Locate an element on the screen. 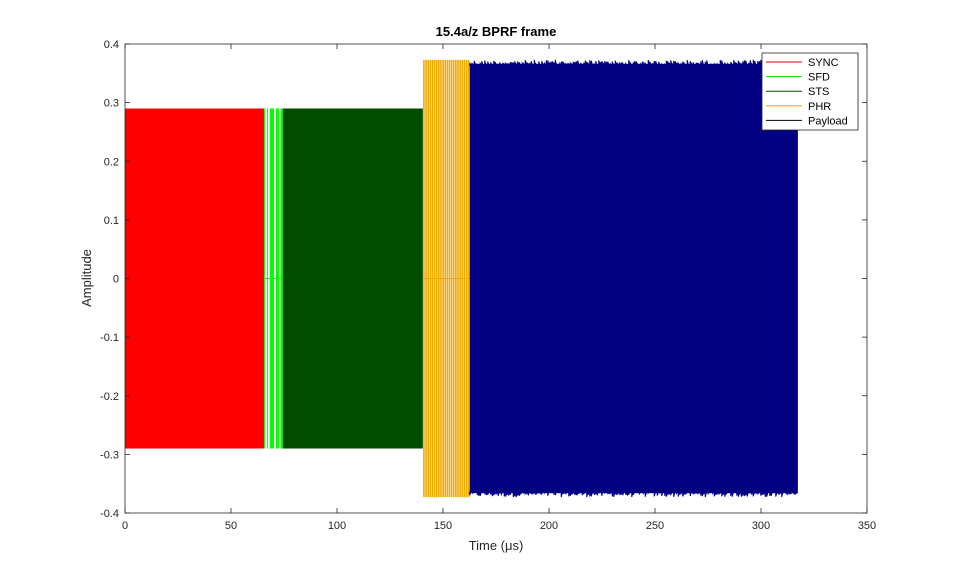  legend-label-payload: Payload is located at coordinates (828, 121).